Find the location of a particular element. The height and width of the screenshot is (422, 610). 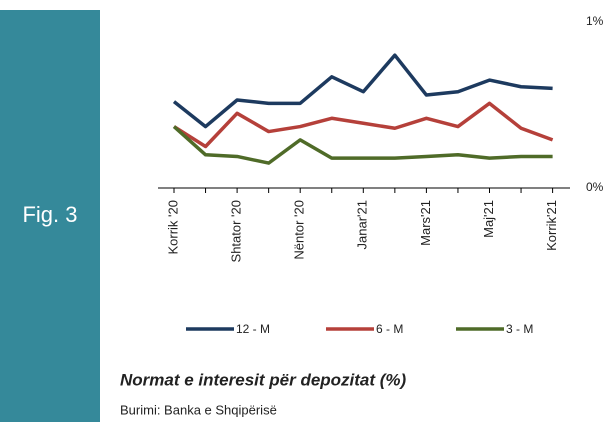

x-tick-label: Maj'21 is located at coordinates (488, 219).